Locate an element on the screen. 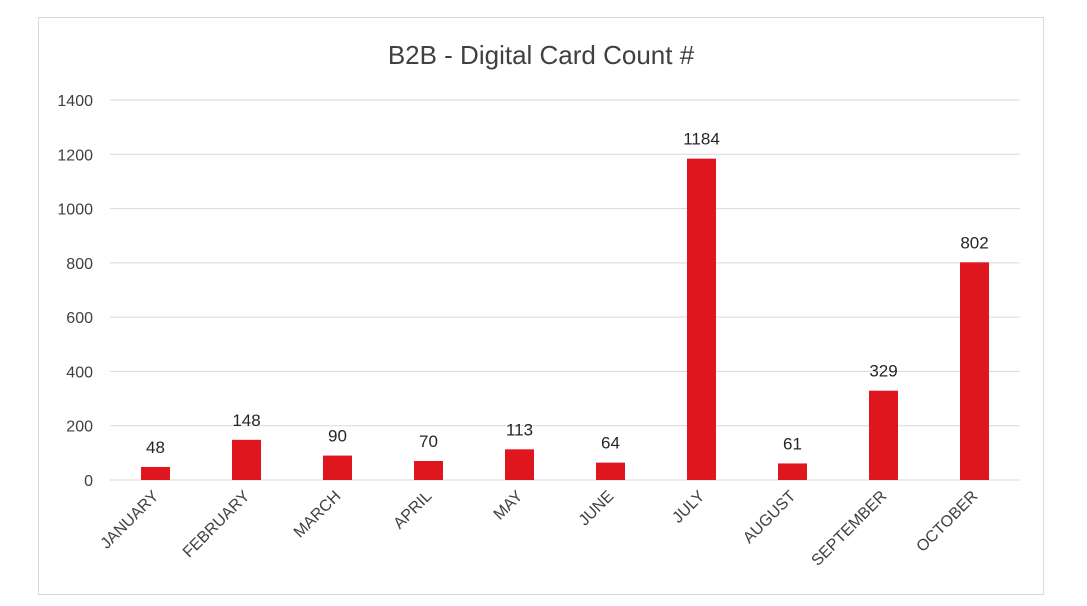  data-label: 61 is located at coordinates (792, 443).